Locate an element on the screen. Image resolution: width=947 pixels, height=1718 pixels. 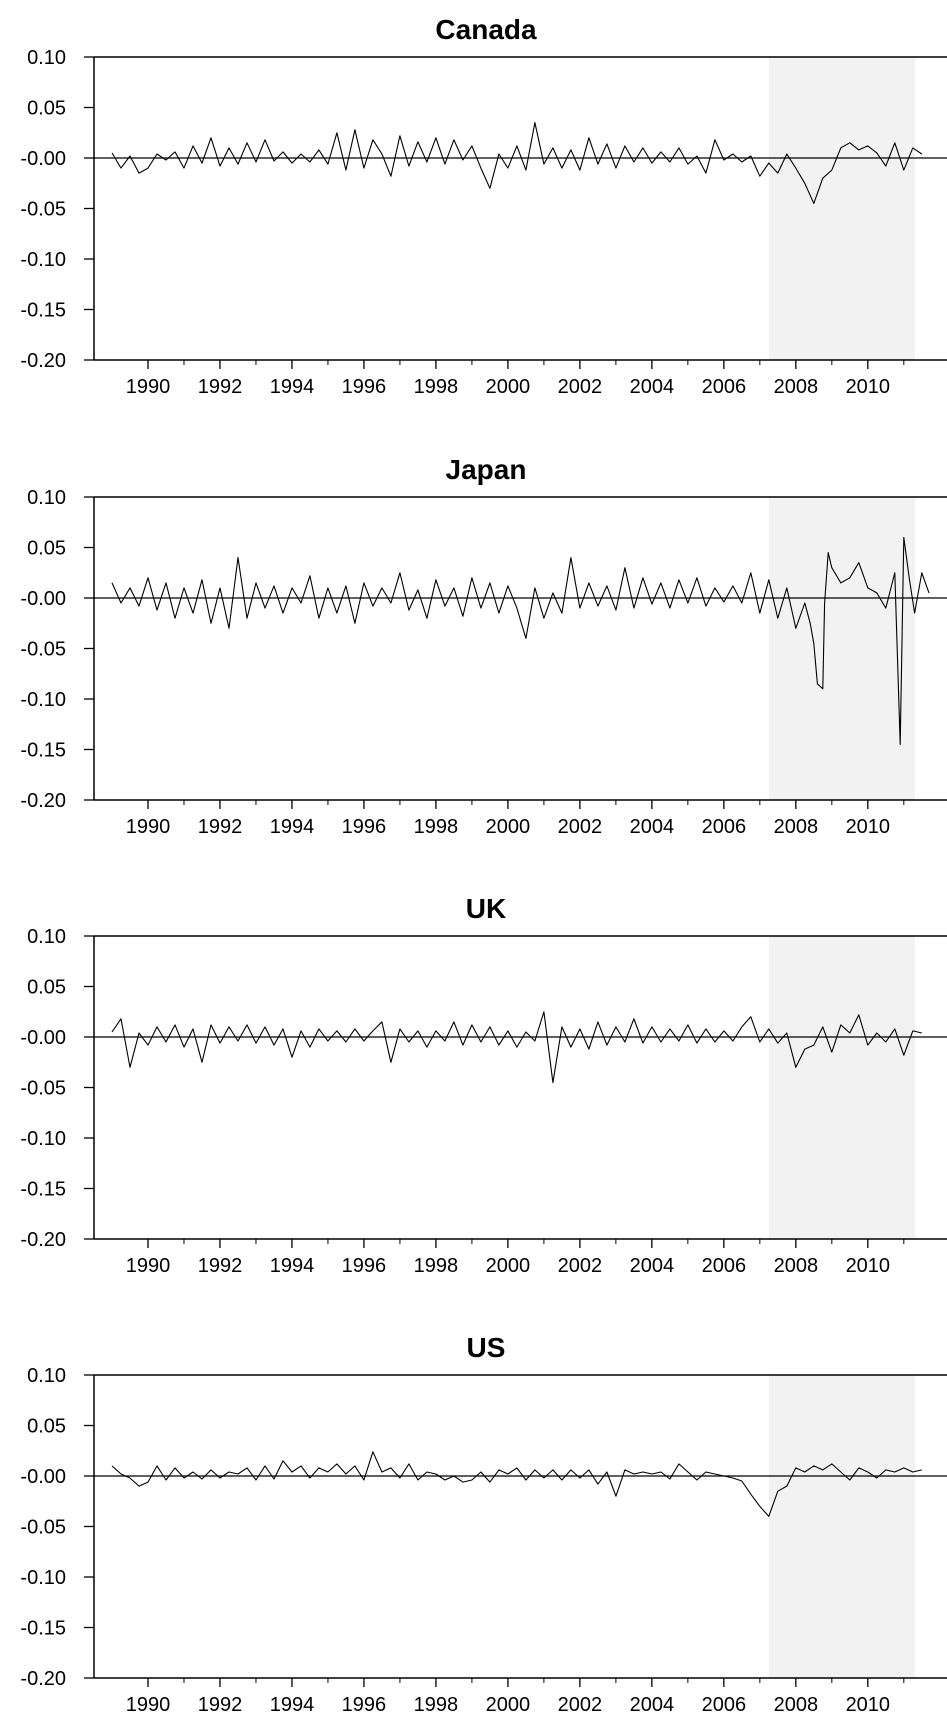
panel-title: US is located at coordinates (486, 1347).